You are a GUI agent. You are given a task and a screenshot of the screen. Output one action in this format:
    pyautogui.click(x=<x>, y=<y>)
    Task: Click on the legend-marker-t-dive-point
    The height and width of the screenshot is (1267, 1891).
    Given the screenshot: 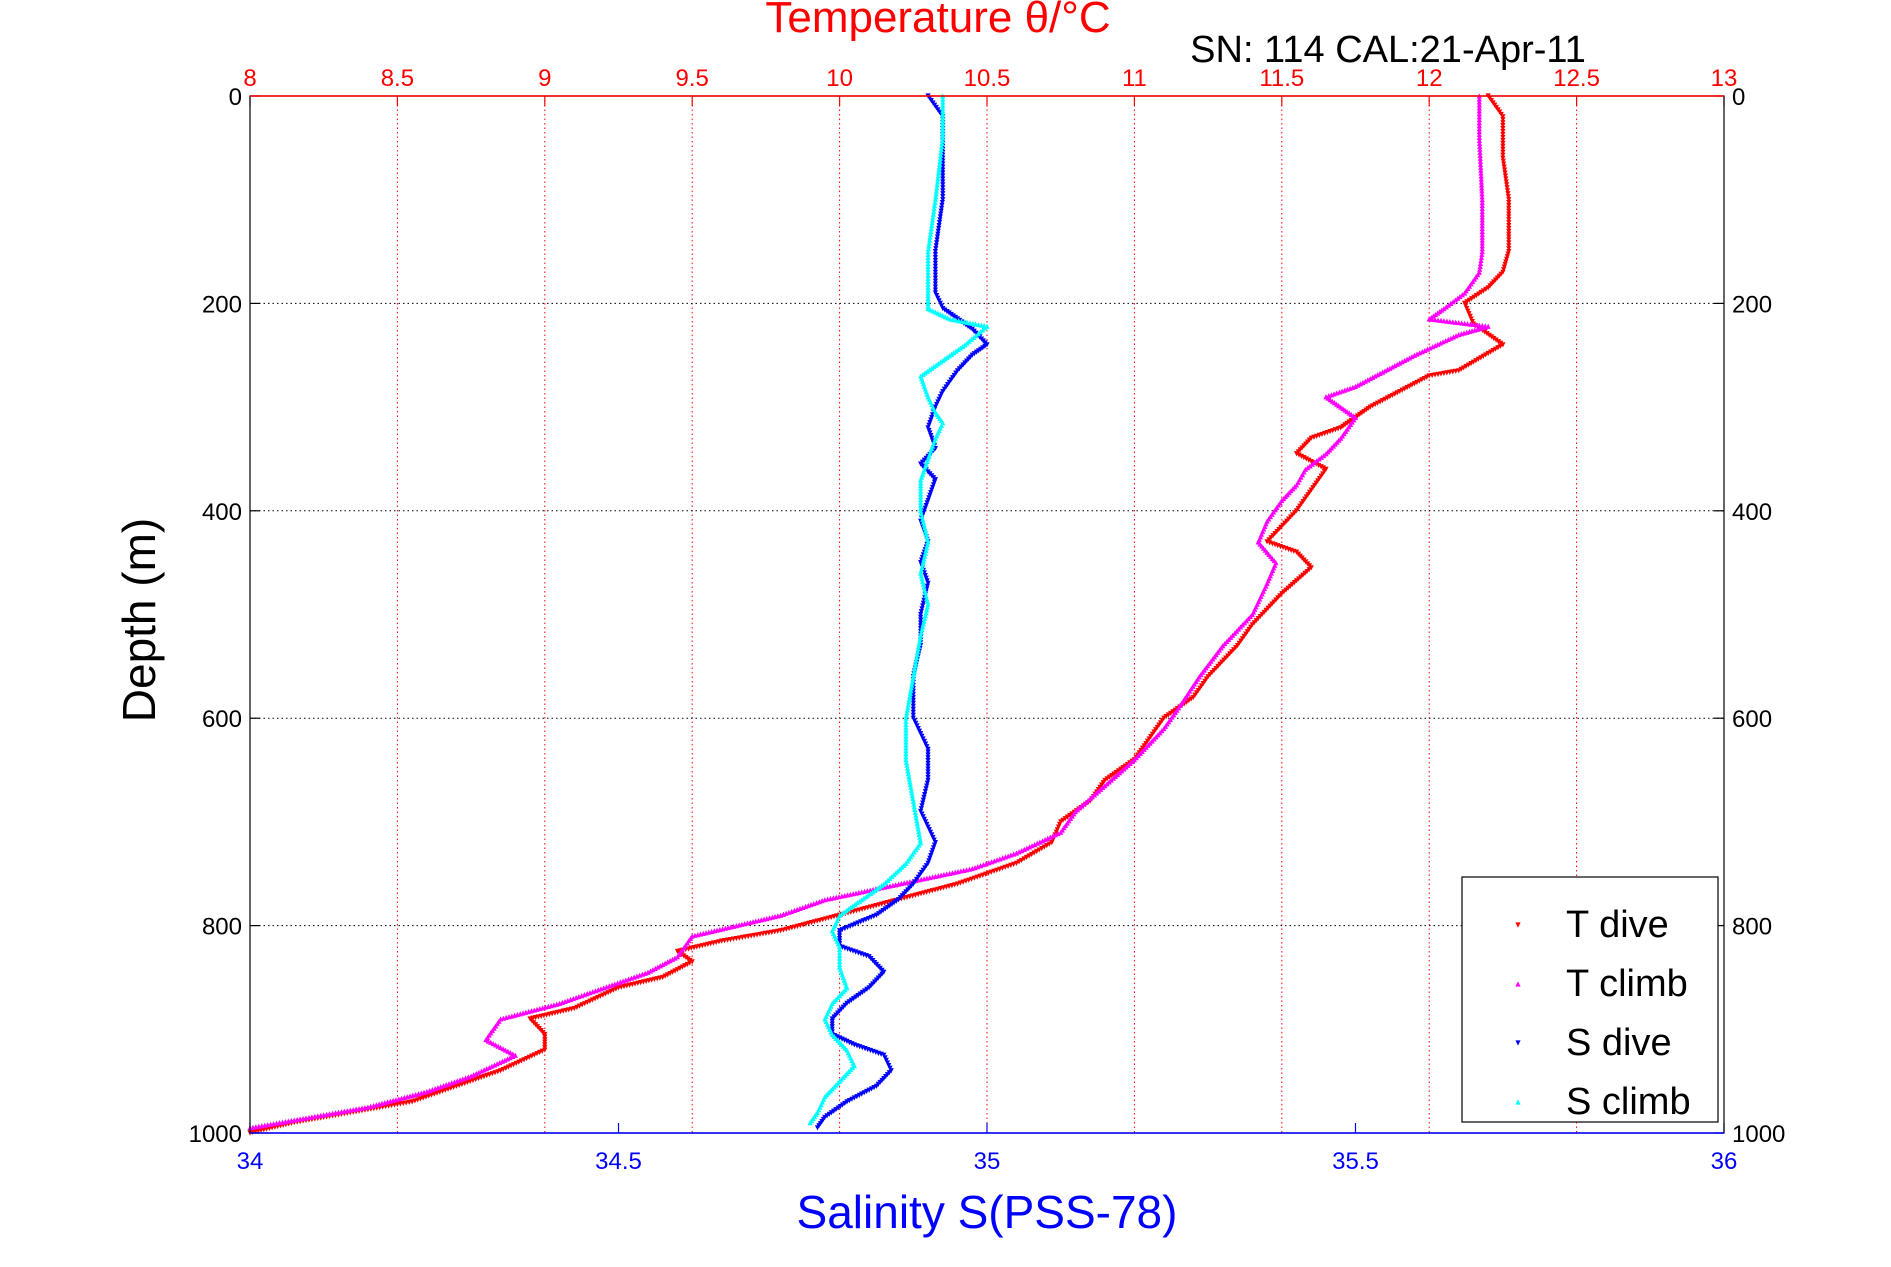 What is the action you would take?
    pyautogui.click(x=1518, y=925)
    